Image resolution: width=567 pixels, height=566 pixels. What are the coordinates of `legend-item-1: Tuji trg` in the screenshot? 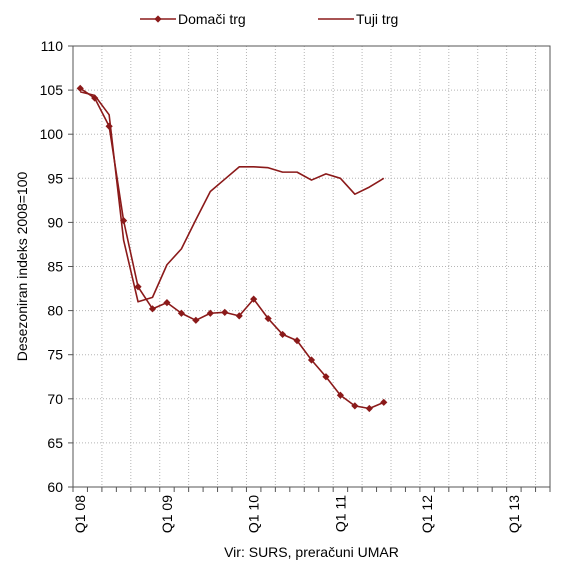 It's located at (358, 19).